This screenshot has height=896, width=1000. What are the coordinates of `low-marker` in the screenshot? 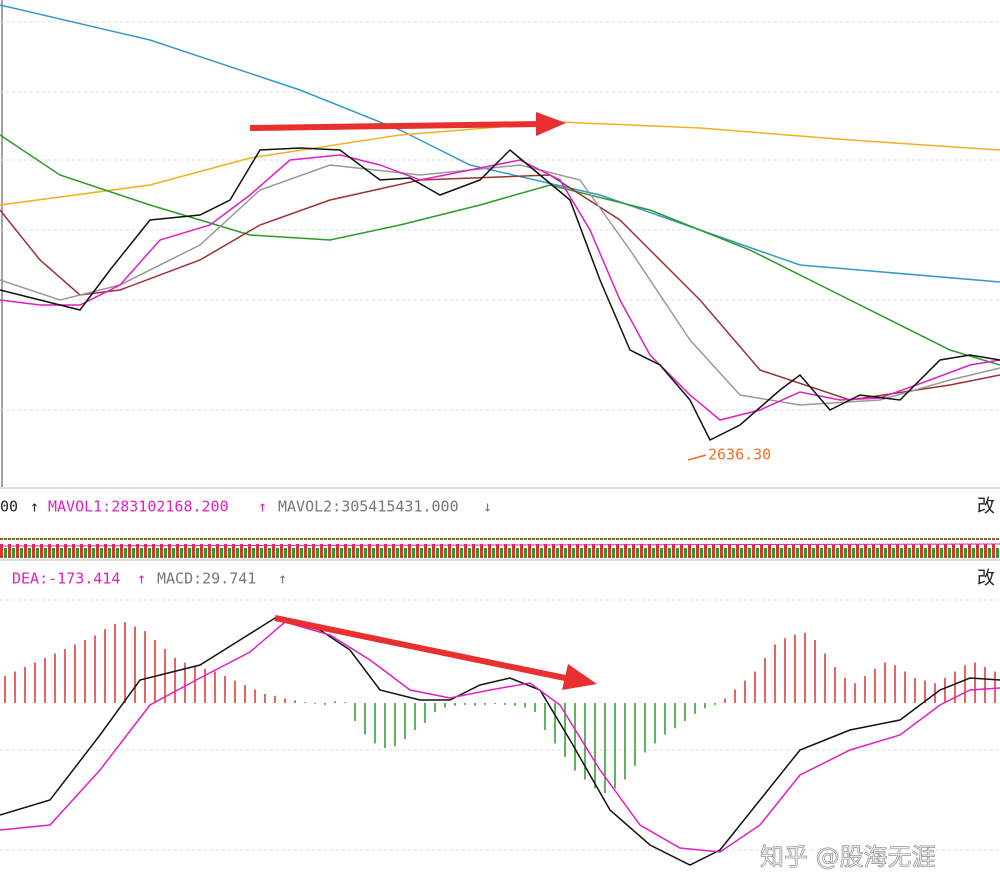 It's located at (697, 457).